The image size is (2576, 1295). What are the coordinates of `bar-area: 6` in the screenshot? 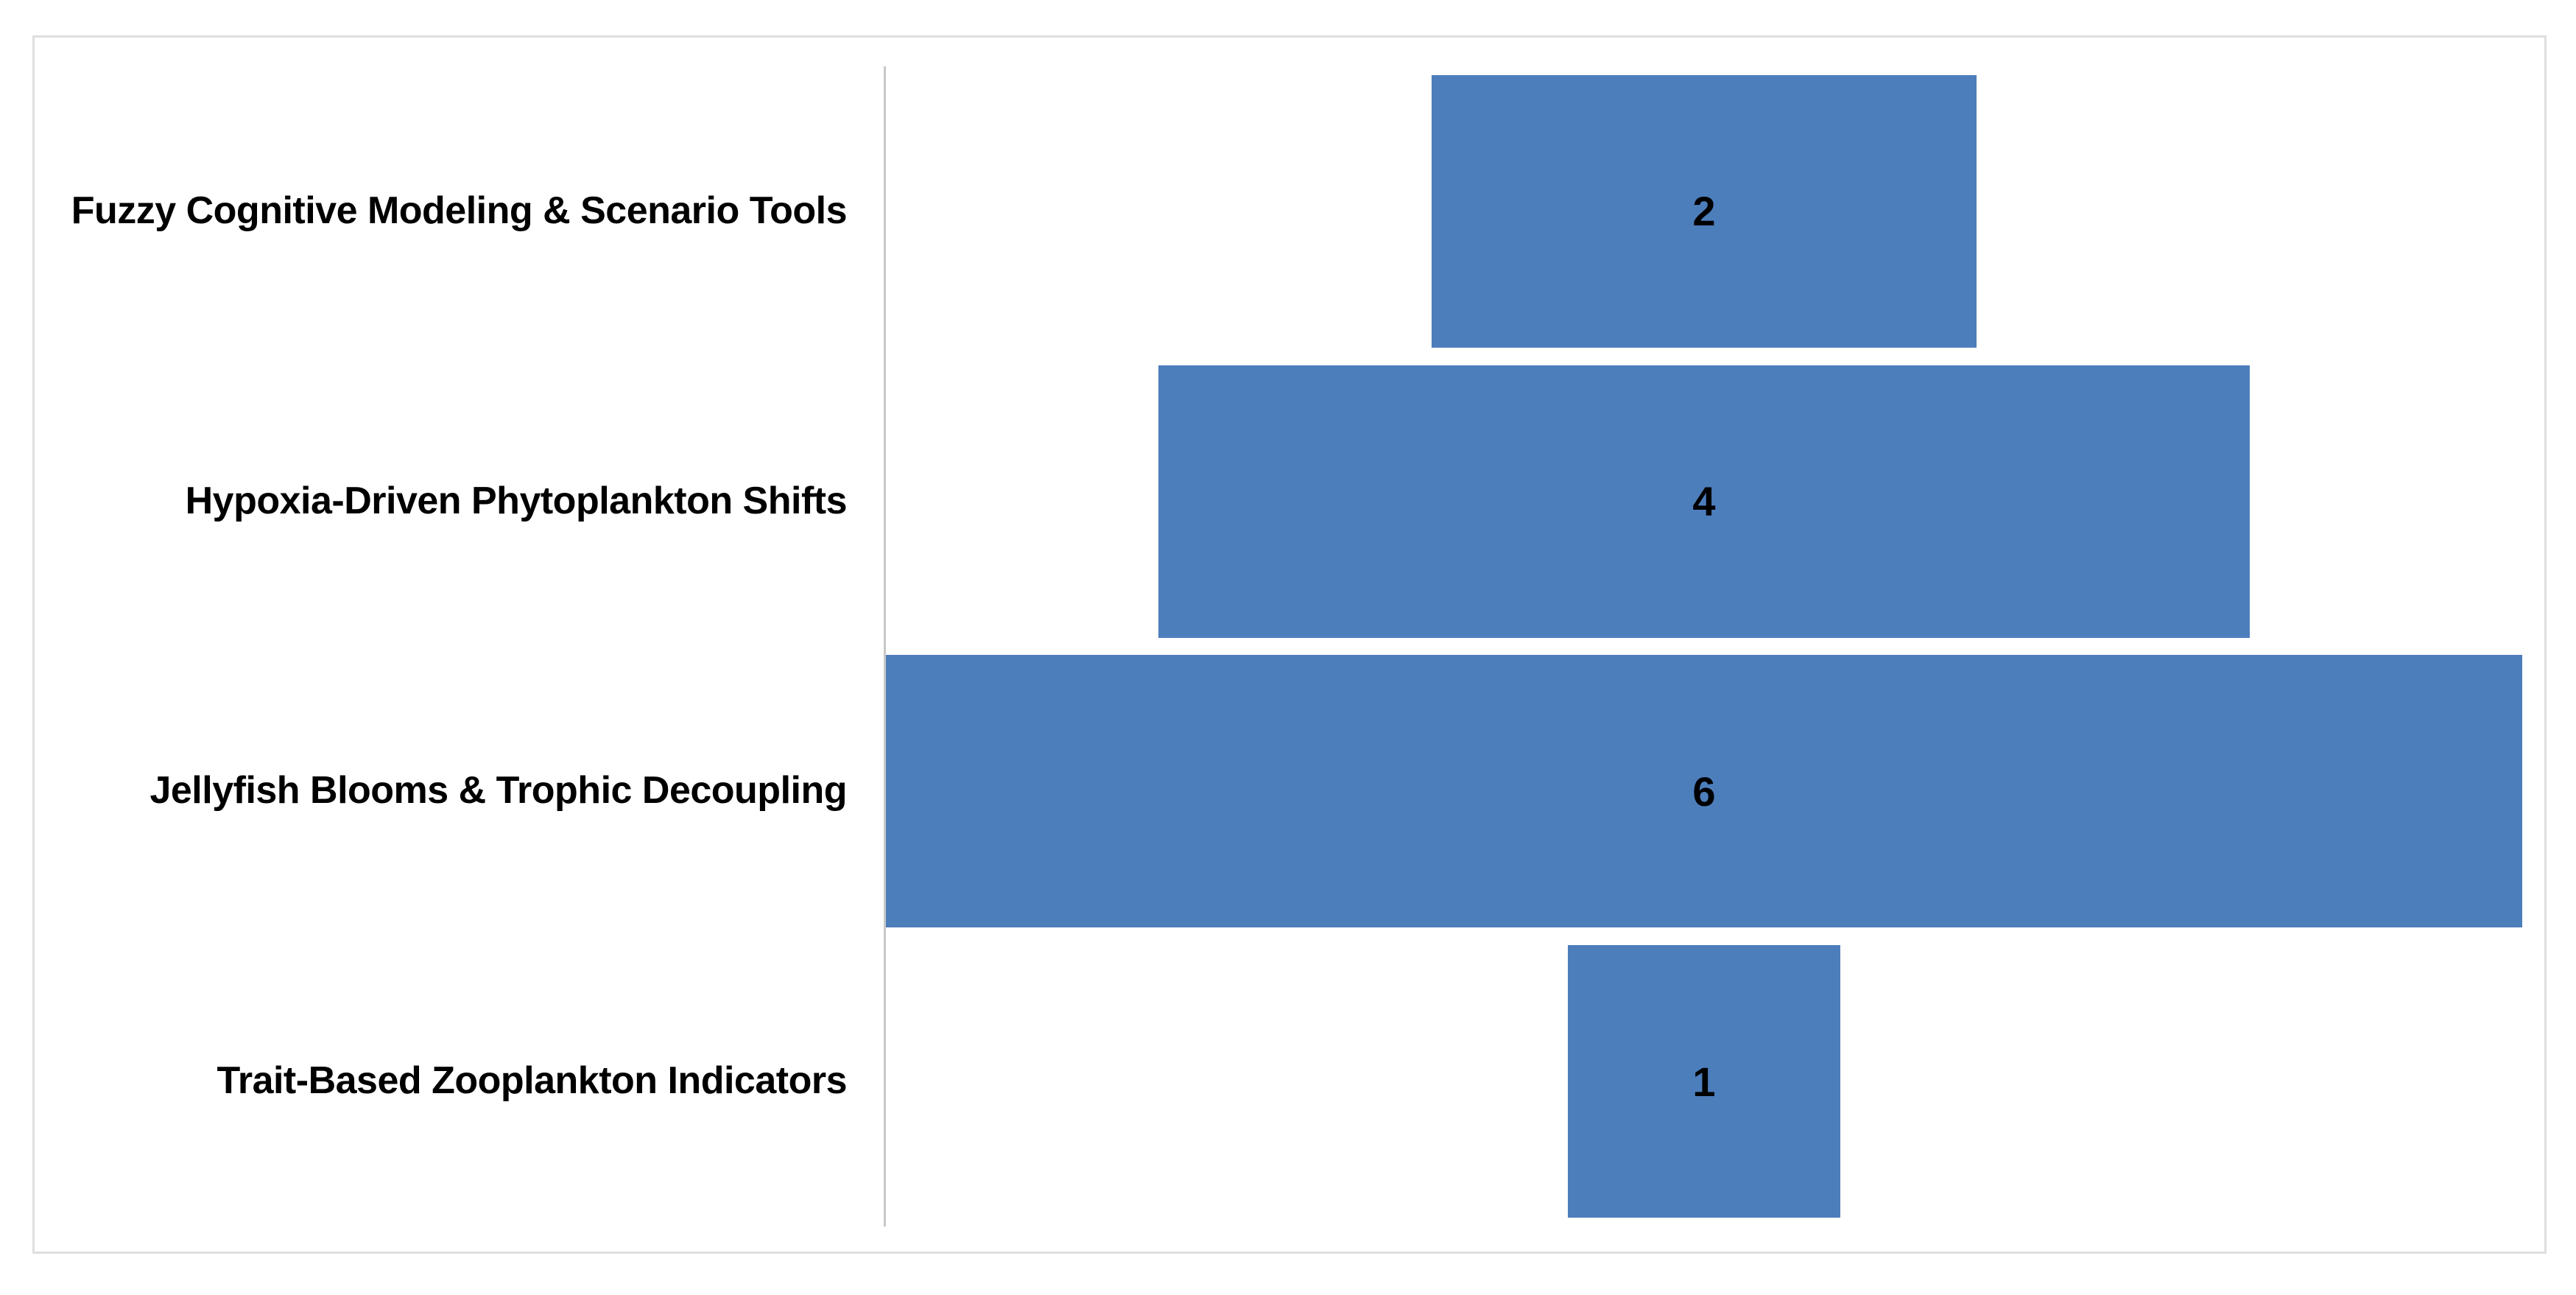 It's located at (1703, 791).